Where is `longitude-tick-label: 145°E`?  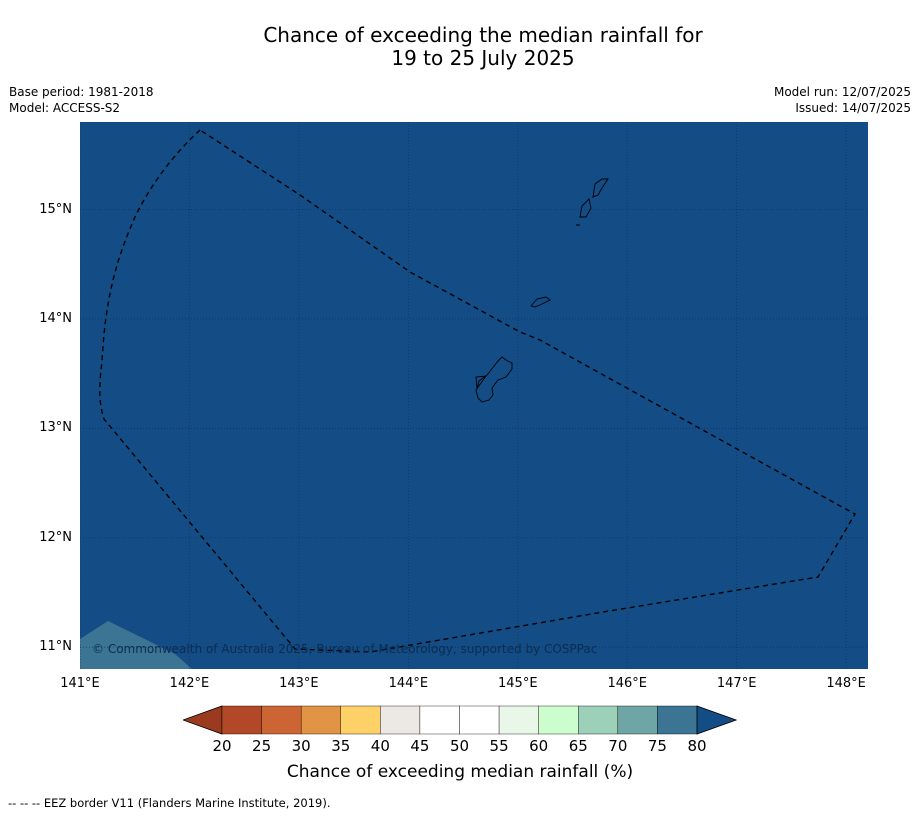
longitude-tick-label: 145°E is located at coordinates (518, 683).